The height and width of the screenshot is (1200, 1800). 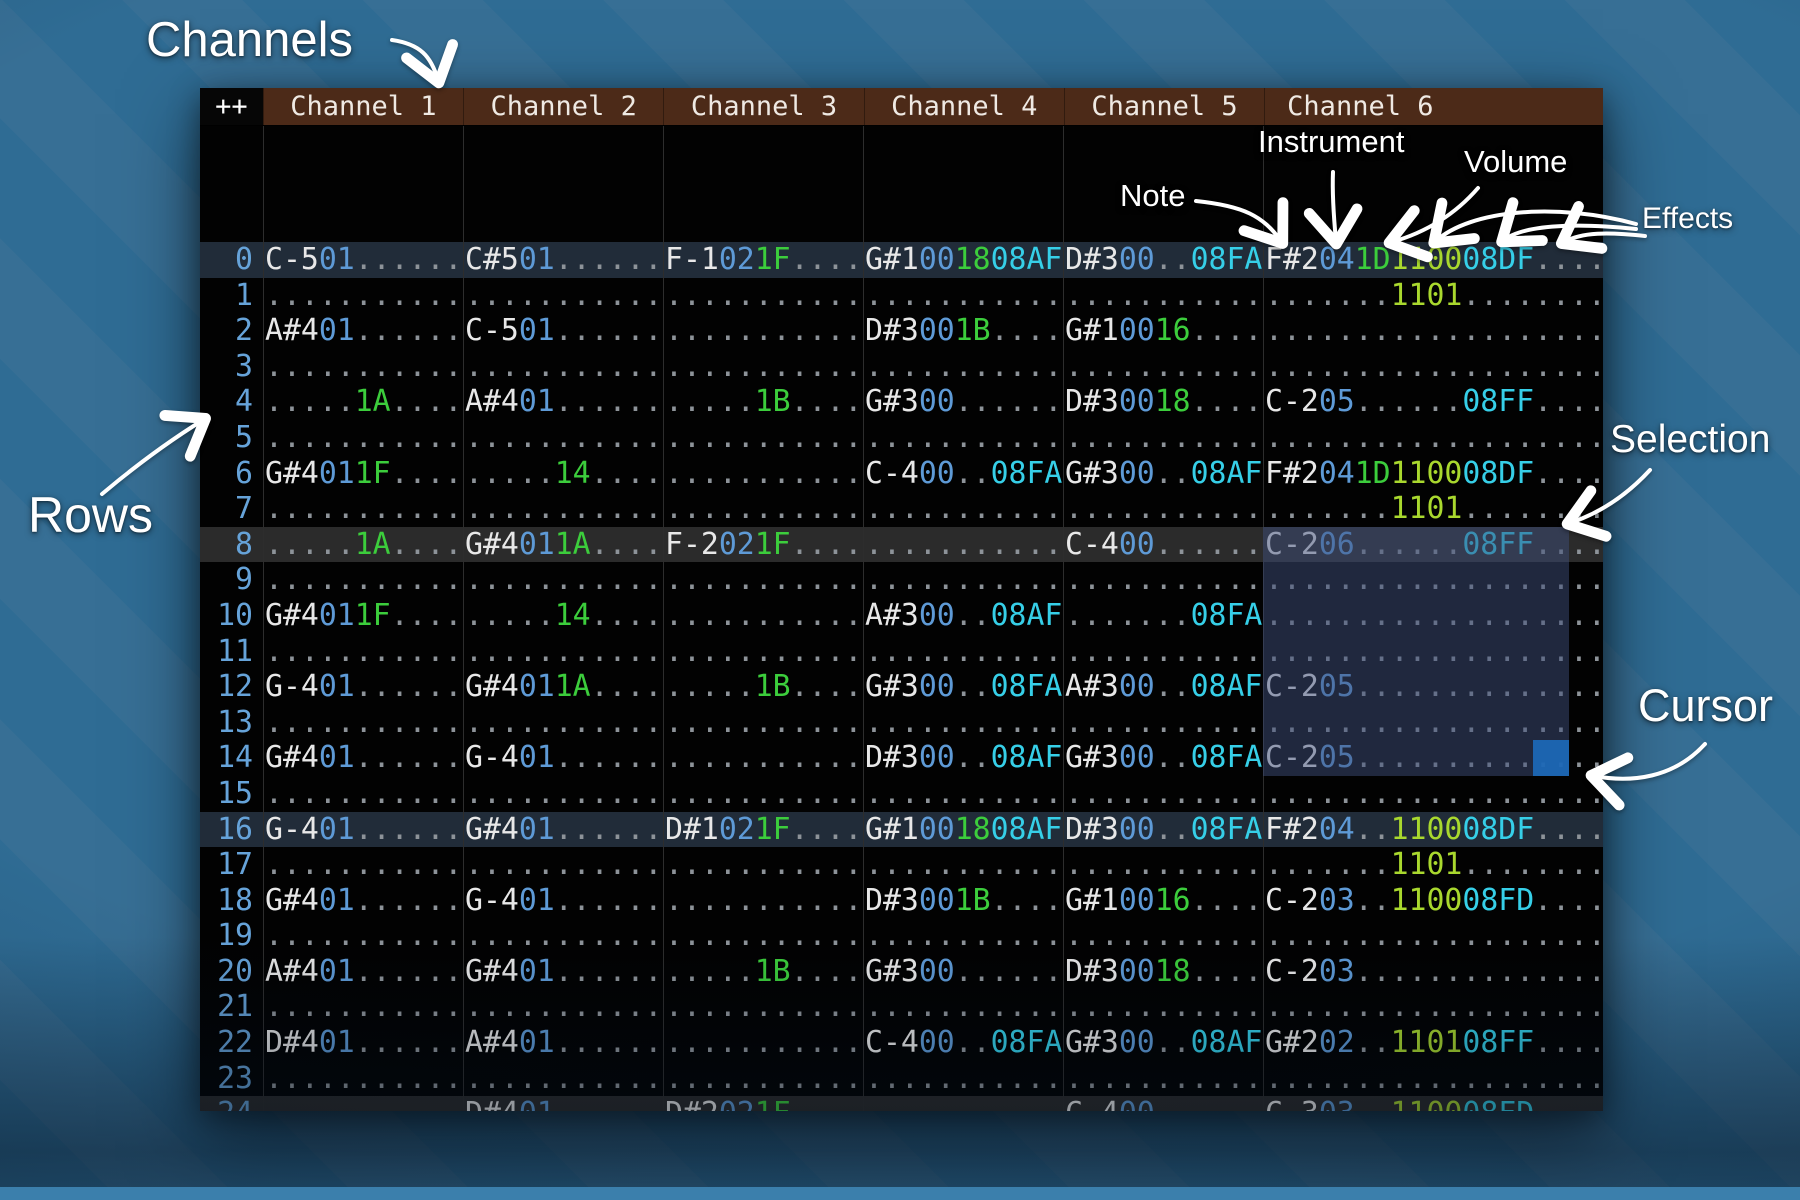 I want to click on pattern-cell-ch4: G#1001808AF, so click(x=964, y=259).